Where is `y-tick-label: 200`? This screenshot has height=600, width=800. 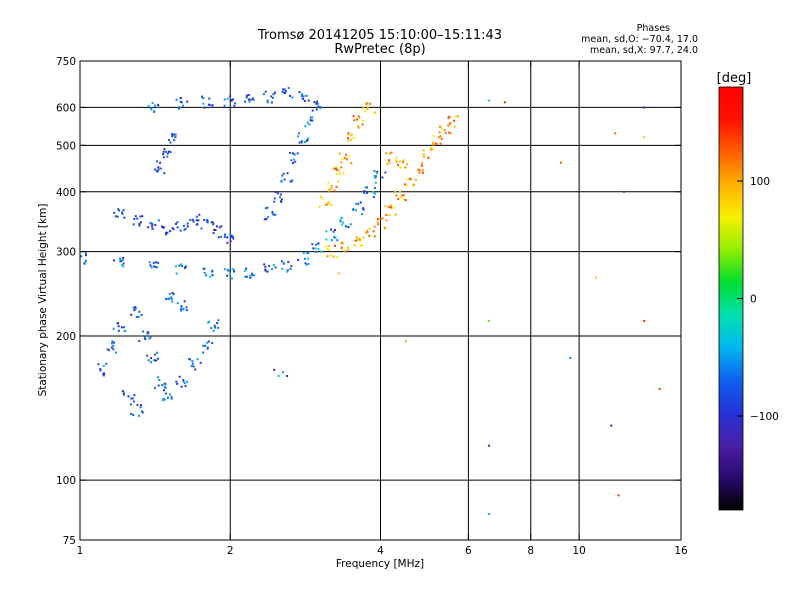 y-tick-label: 200 is located at coordinates (66, 337).